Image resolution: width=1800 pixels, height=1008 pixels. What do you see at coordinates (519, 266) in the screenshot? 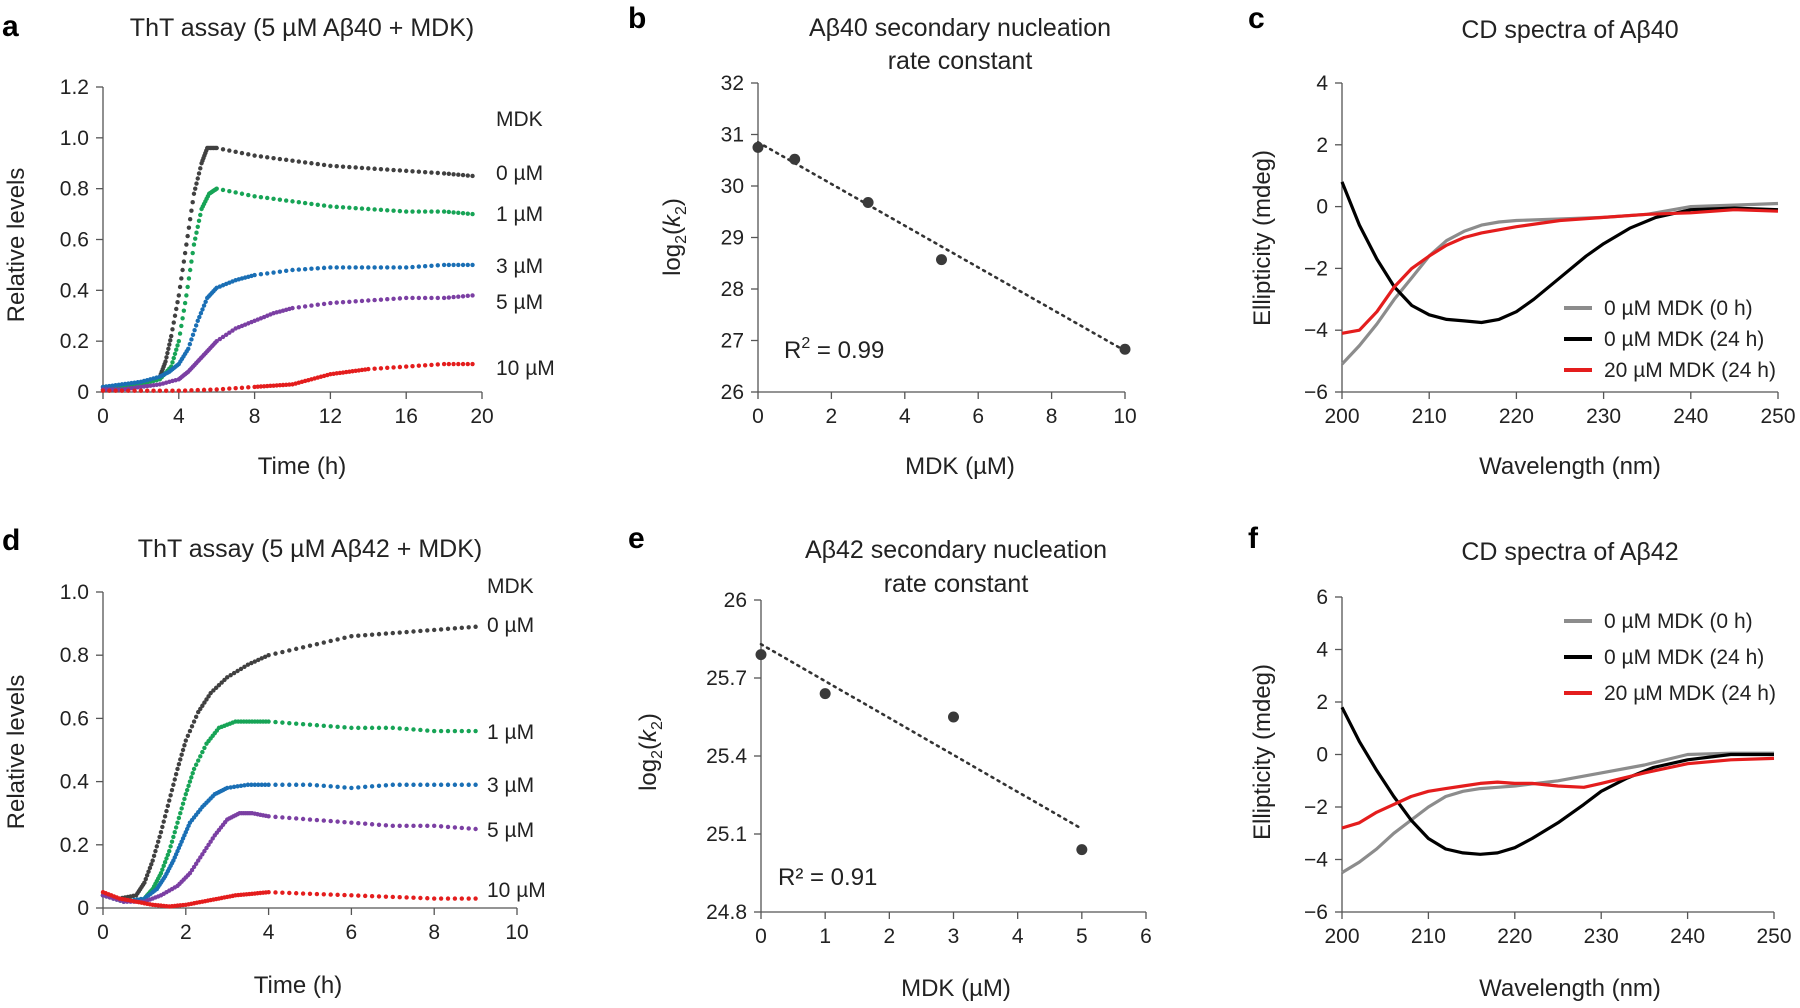
I see `series-label-a-2: 3 µM` at bounding box center [519, 266].